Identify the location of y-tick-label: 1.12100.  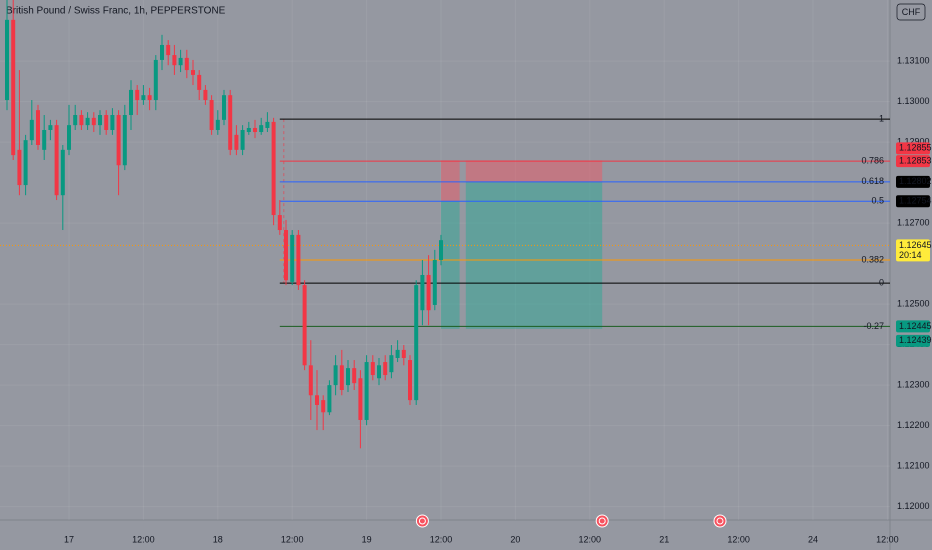
(913, 466).